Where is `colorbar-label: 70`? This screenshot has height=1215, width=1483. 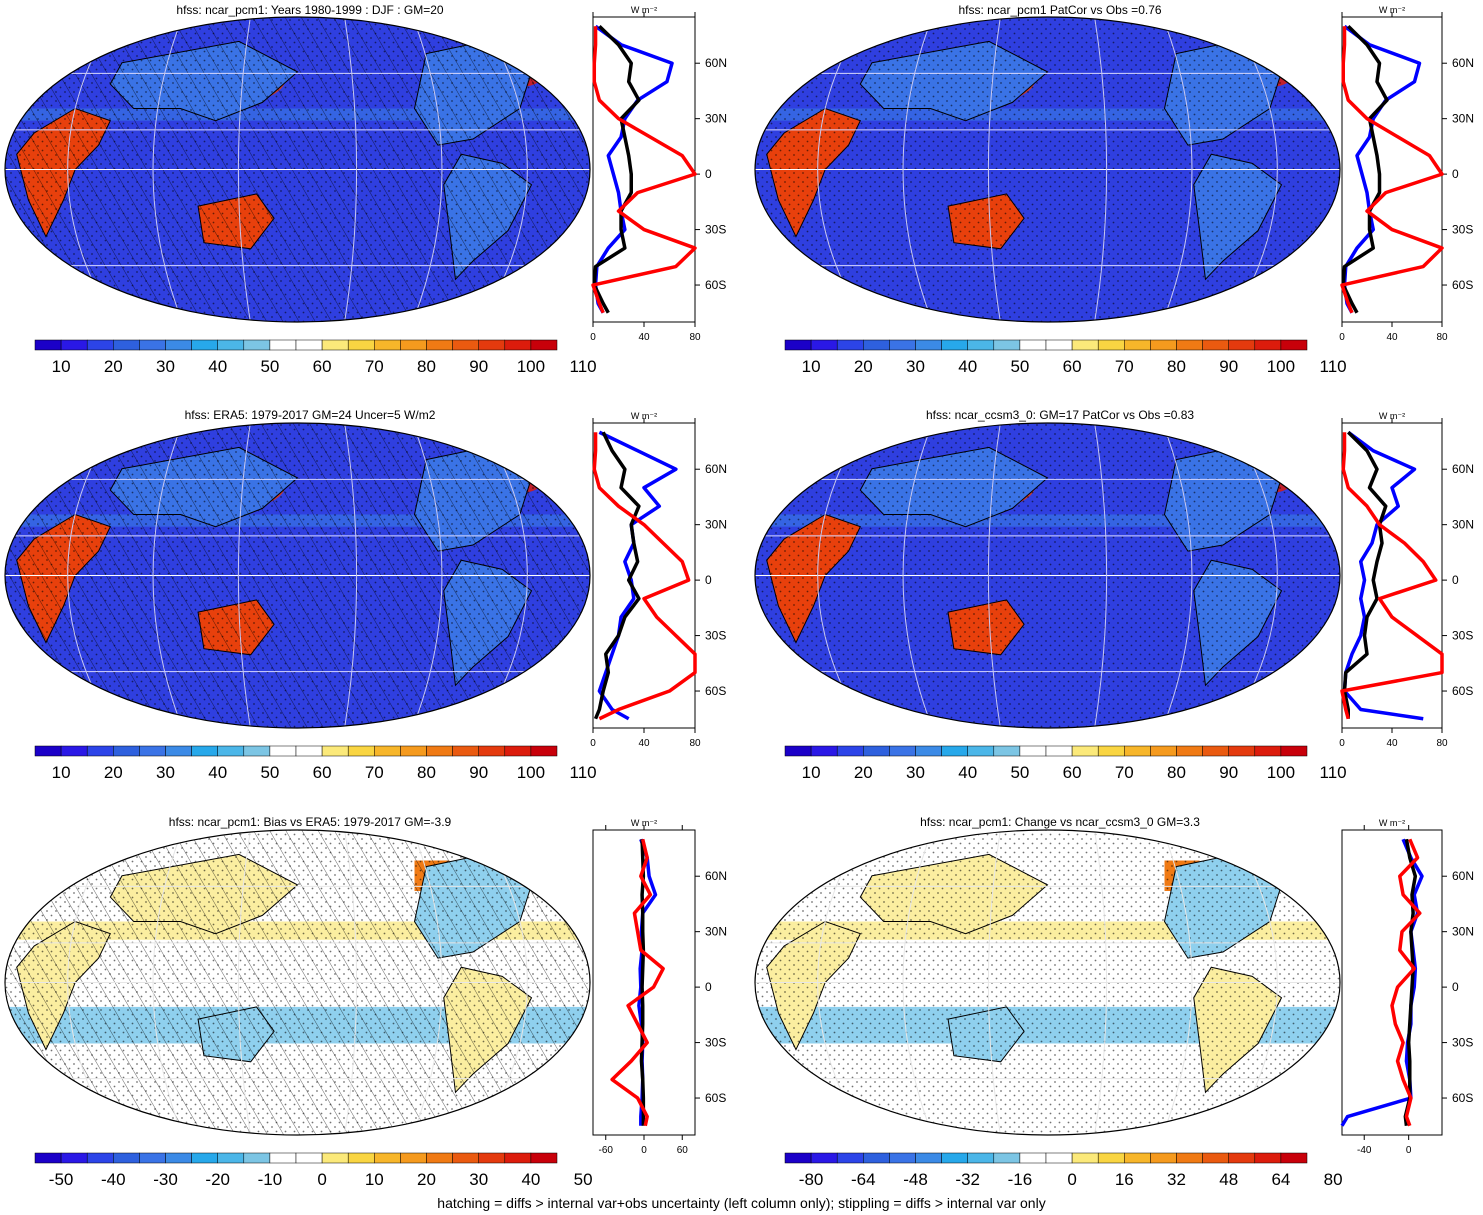 colorbar-label: 70 is located at coordinates (374, 772).